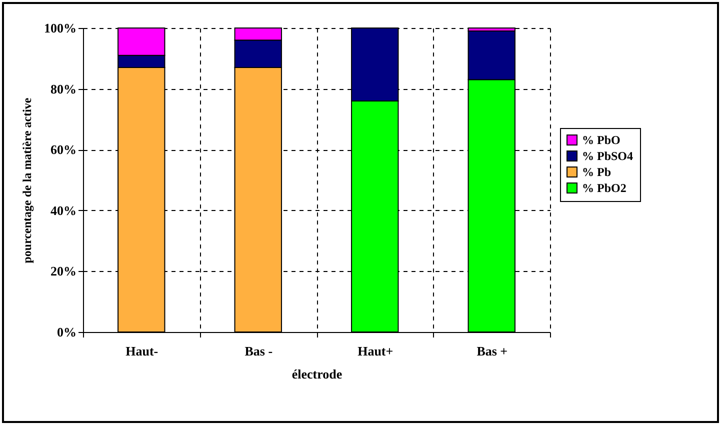 The height and width of the screenshot is (427, 723). Describe the element at coordinates (63, 210) in the screenshot. I see `y-tick-label: 40%` at that location.